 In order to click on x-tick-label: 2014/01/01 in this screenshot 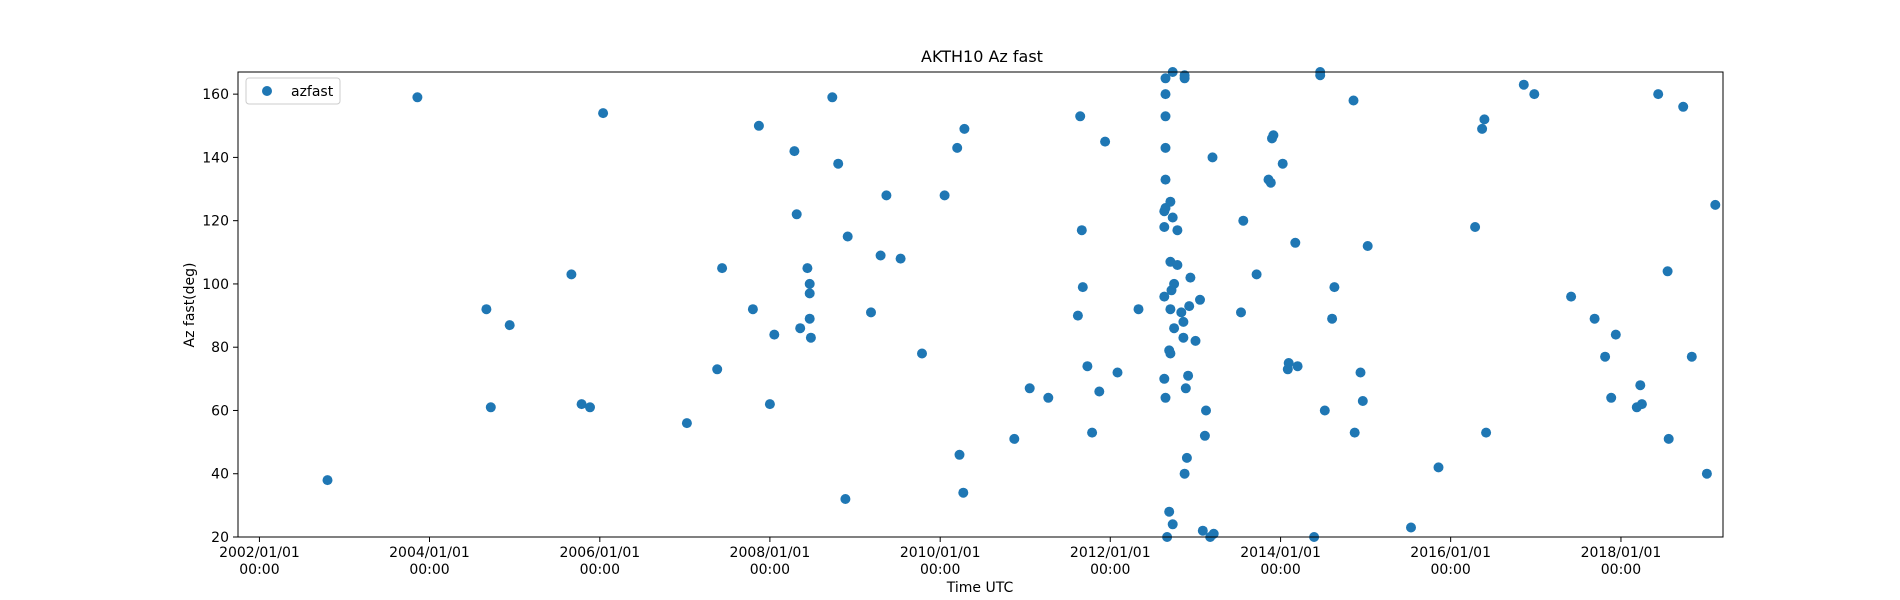, I will do `click(1280, 553)`.